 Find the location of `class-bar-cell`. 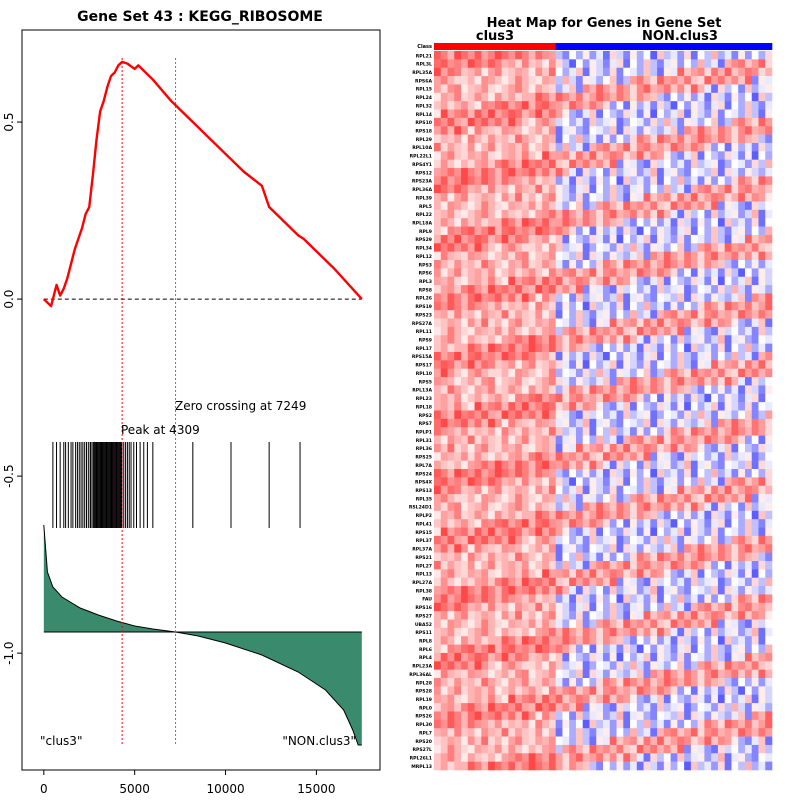

class-bar-cell is located at coordinates (458, 46).